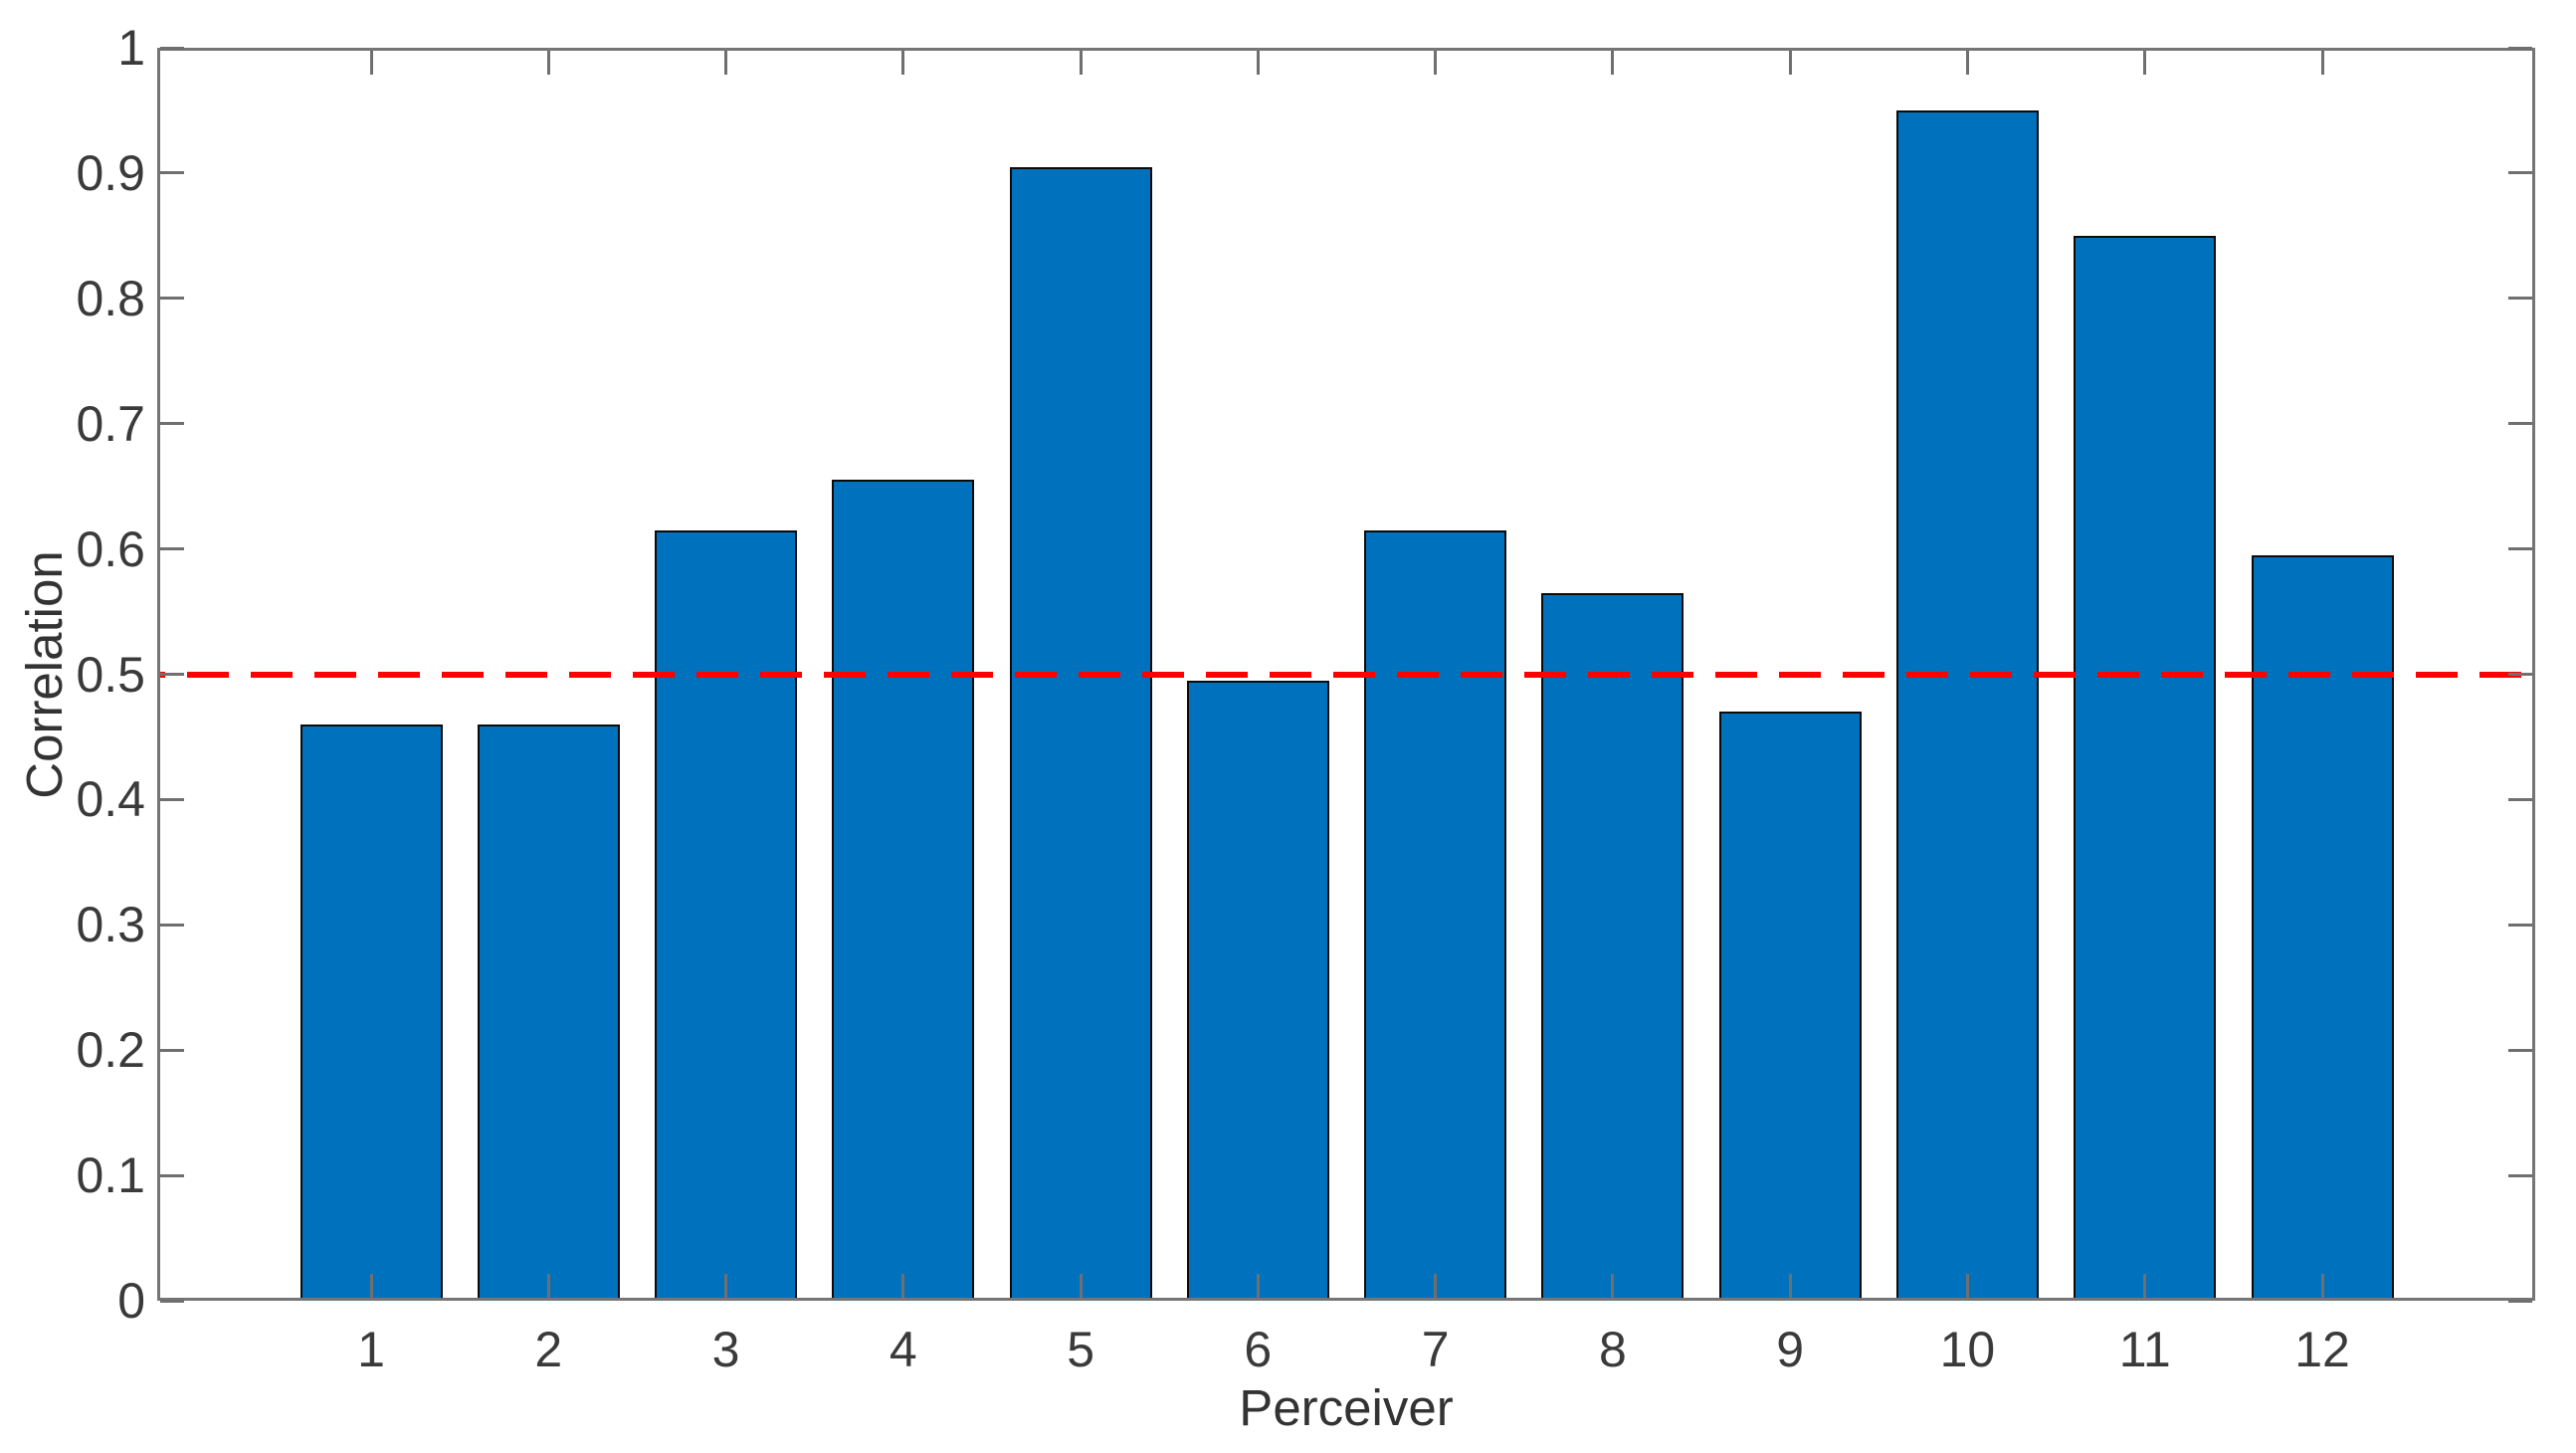 Image resolution: width=2576 pixels, height=1453 pixels. Describe the element at coordinates (110, 925) in the screenshot. I see `y-tick-label: 0.3` at that location.